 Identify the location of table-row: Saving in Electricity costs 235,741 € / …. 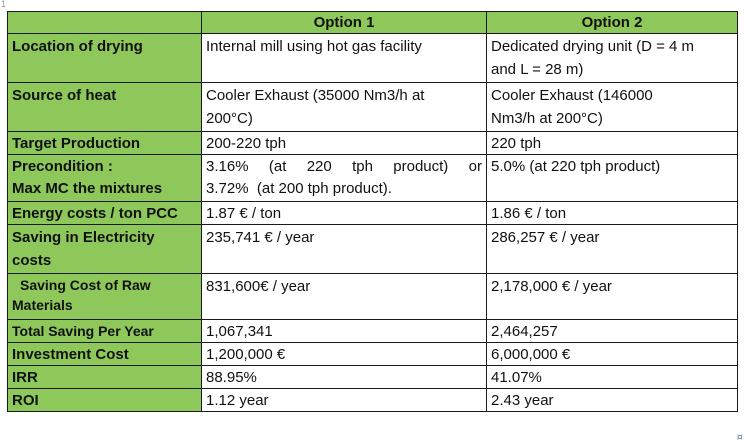
(372, 249).